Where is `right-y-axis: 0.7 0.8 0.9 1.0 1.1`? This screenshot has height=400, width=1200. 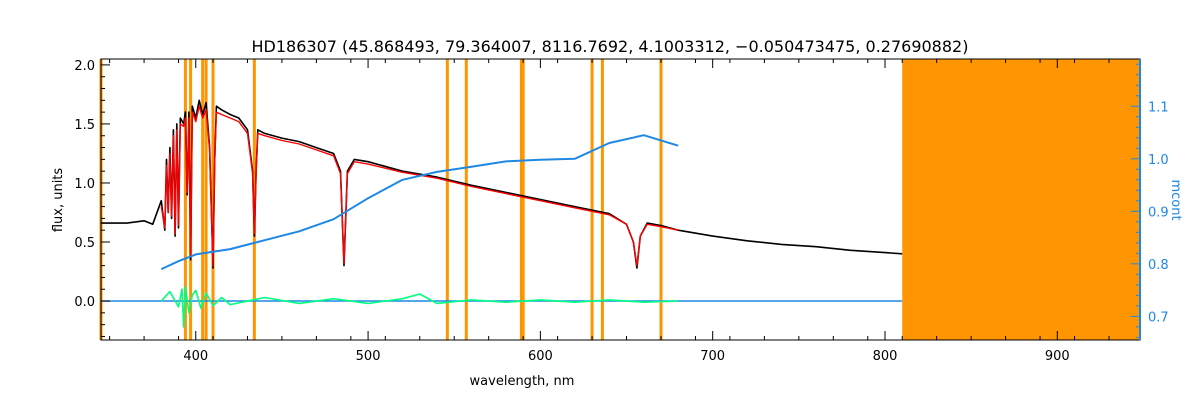 right-y-axis: 0.7 0.8 0.9 1.0 1.1 is located at coordinates (1150, 199).